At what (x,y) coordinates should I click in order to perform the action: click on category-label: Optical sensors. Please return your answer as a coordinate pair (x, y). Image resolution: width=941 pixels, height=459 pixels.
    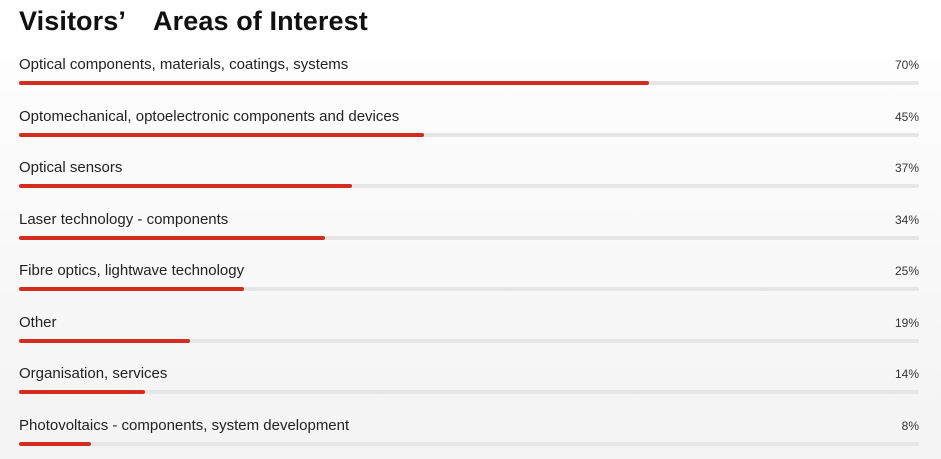
    Looking at the image, I should click on (71, 167).